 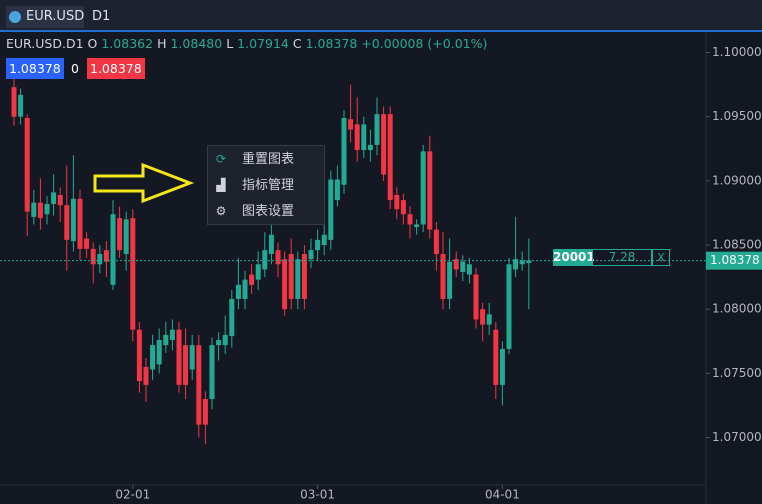 What do you see at coordinates (162, 43) in the screenshot?
I see `label: H` at bounding box center [162, 43].